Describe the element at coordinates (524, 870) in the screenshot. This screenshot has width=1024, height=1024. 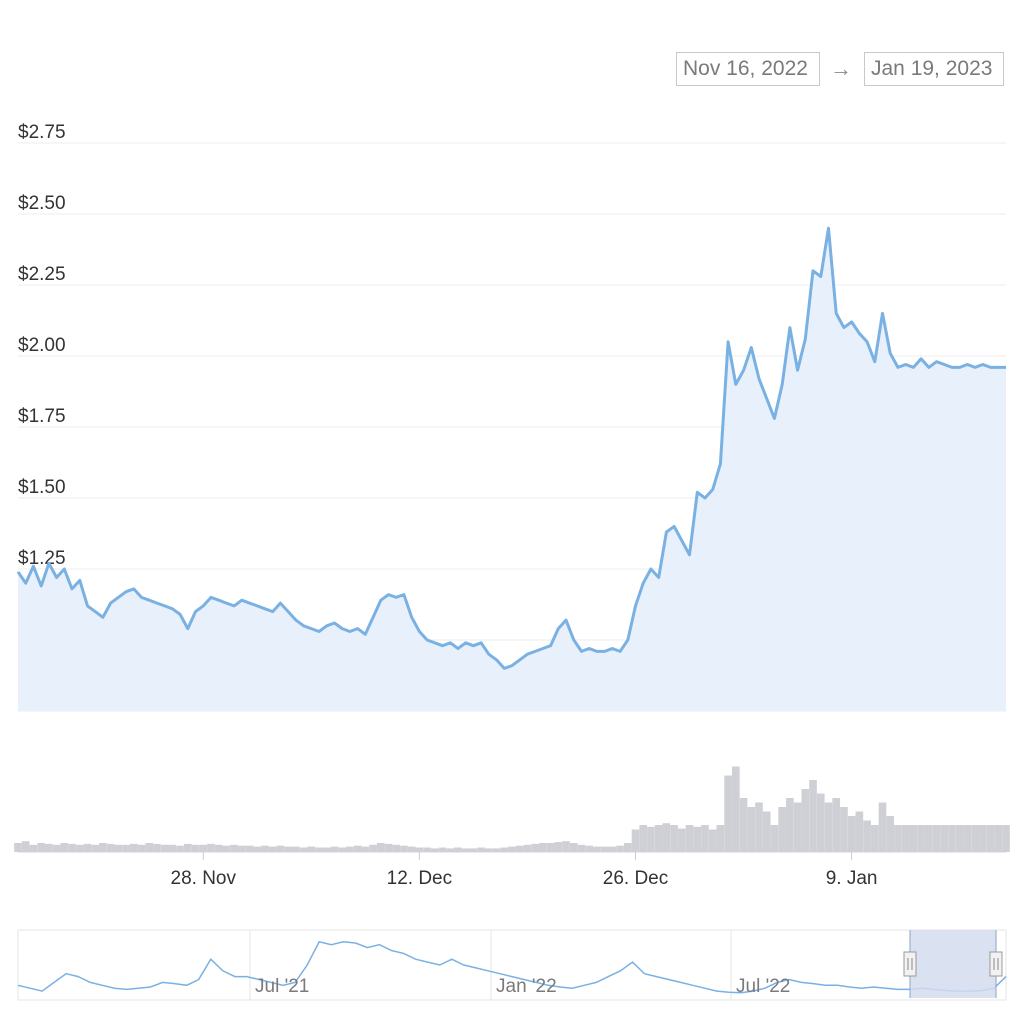
I see `x-axis-labels: 28. Nov 12. Dec 26. Dec 9. Jan` at that location.